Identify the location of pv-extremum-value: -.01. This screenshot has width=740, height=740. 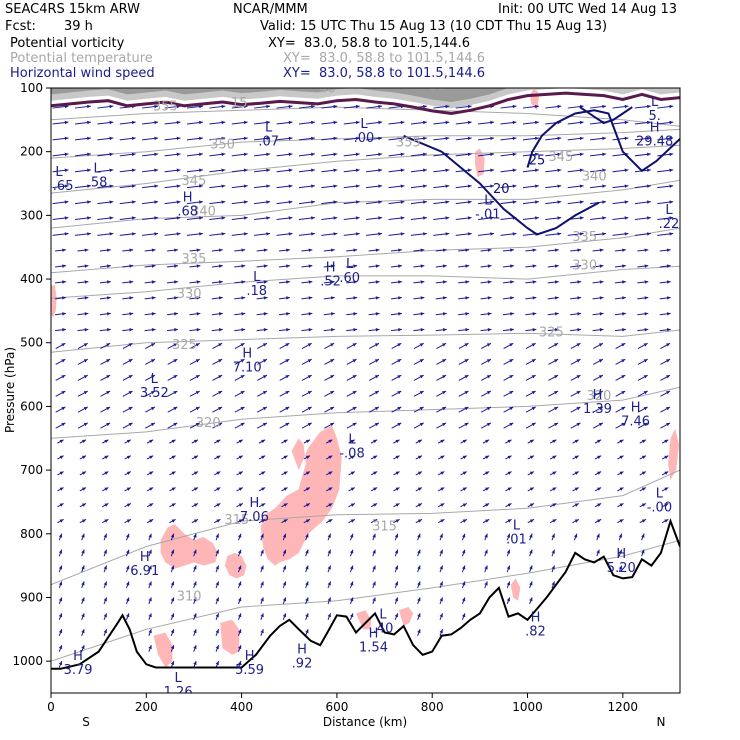
(487, 215).